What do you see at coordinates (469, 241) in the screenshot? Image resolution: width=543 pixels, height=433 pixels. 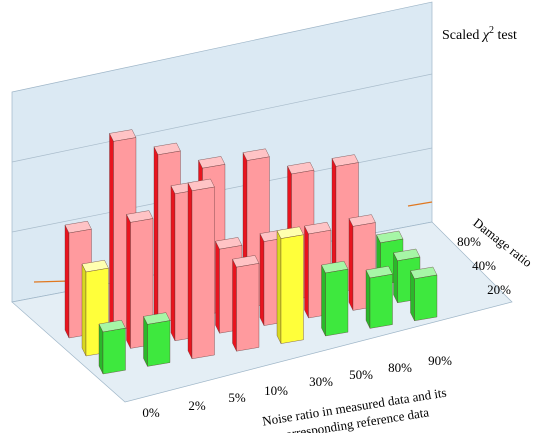 I see `z-tick-label: 80%` at bounding box center [469, 241].